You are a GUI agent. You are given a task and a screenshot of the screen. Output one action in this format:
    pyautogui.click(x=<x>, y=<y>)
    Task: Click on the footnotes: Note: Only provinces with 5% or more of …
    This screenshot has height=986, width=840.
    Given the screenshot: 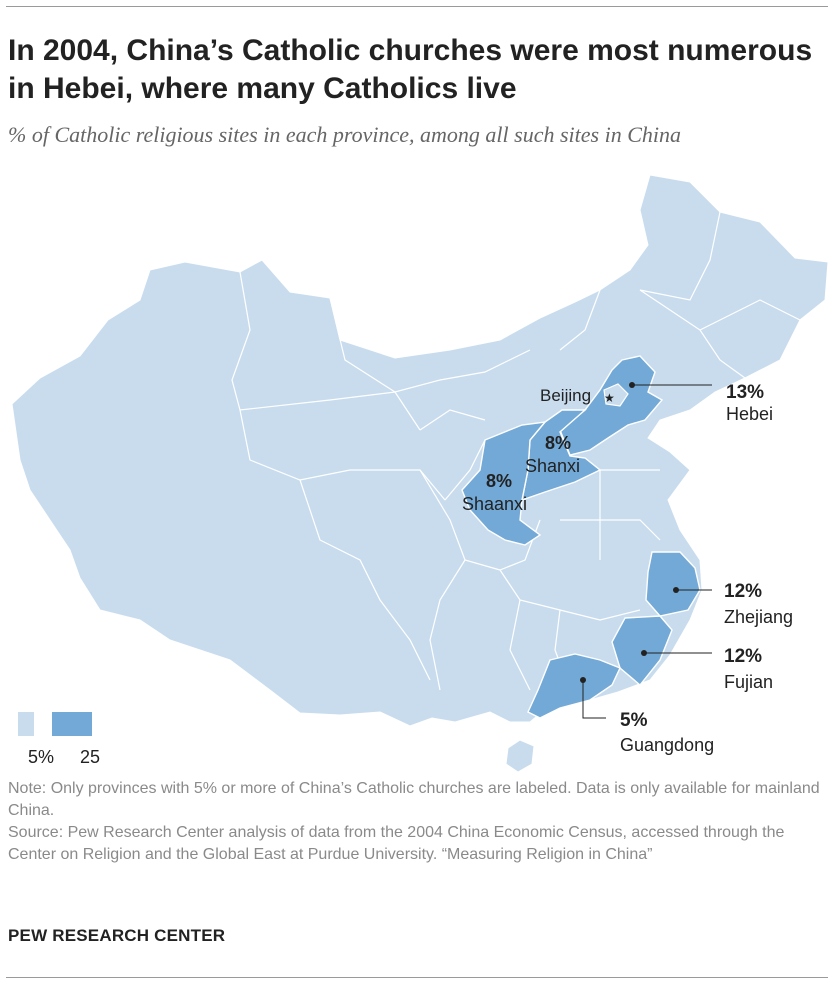 What is the action you would take?
    pyautogui.click(x=418, y=822)
    